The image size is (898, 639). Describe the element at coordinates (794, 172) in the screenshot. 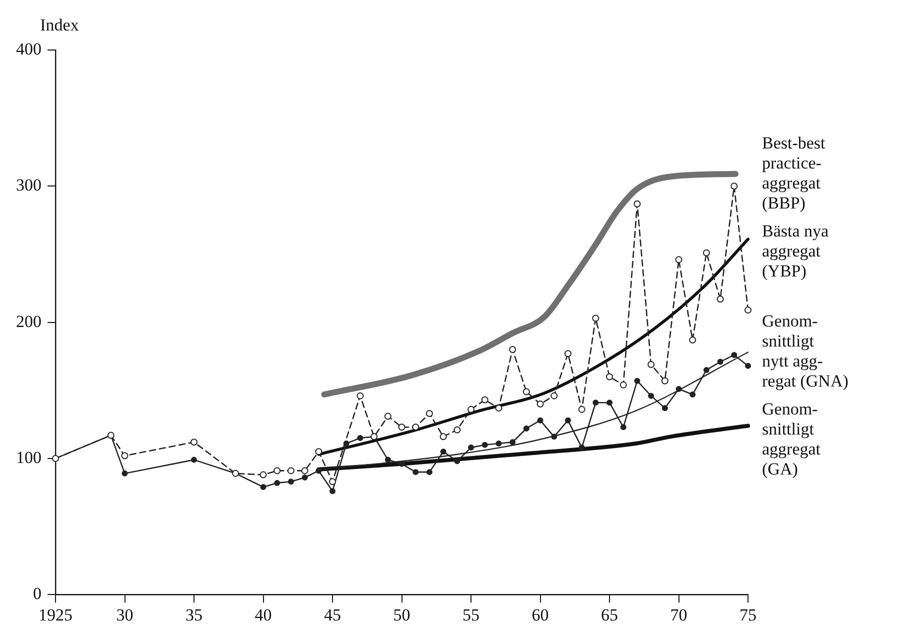

I see `series-label: Best-best practice- aggregat (BBP)` at that location.